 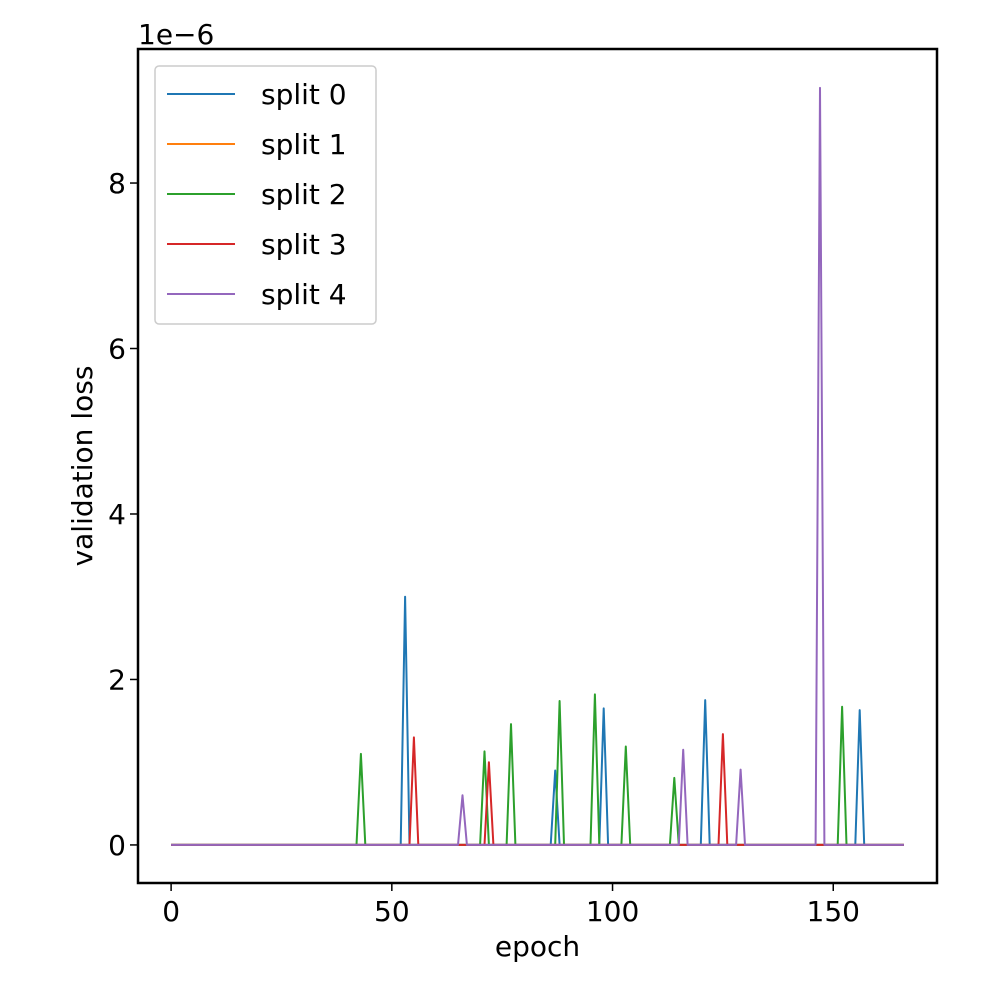 What do you see at coordinates (612, 911) in the screenshot?
I see `x-tick-label: 100` at bounding box center [612, 911].